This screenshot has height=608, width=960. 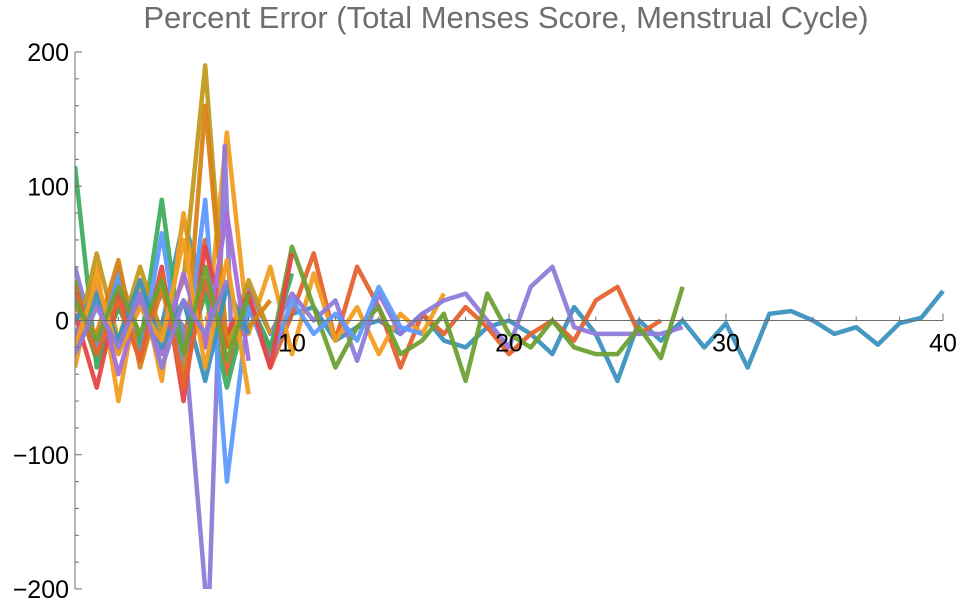 What do you see at coordinates (943, 344) in the screenshot?
I see `x-tick-label: 40` at bounding box center [943, 344].